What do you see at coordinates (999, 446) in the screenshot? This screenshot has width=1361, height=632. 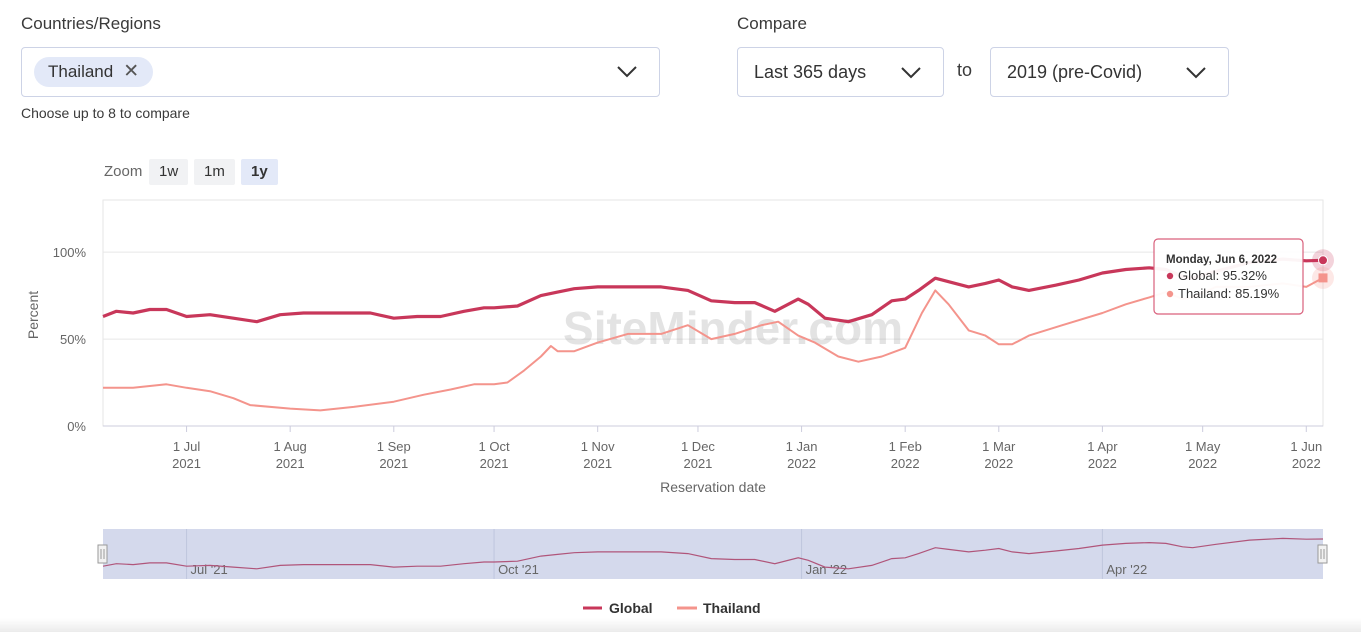 I see `x-tick-label: 1 Mar` at bounding box center [999, 446].